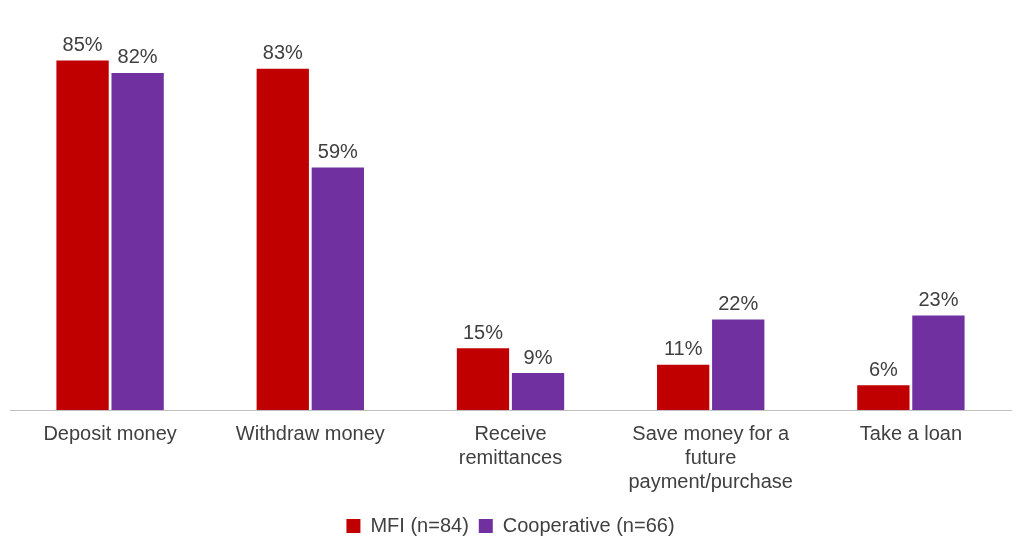 The width and height of the screenshot is (1021, 546). What do you see at coordinates (883, 368) in the screenshot?
I see `data-label: 6%` at bounding box center [883, 368].